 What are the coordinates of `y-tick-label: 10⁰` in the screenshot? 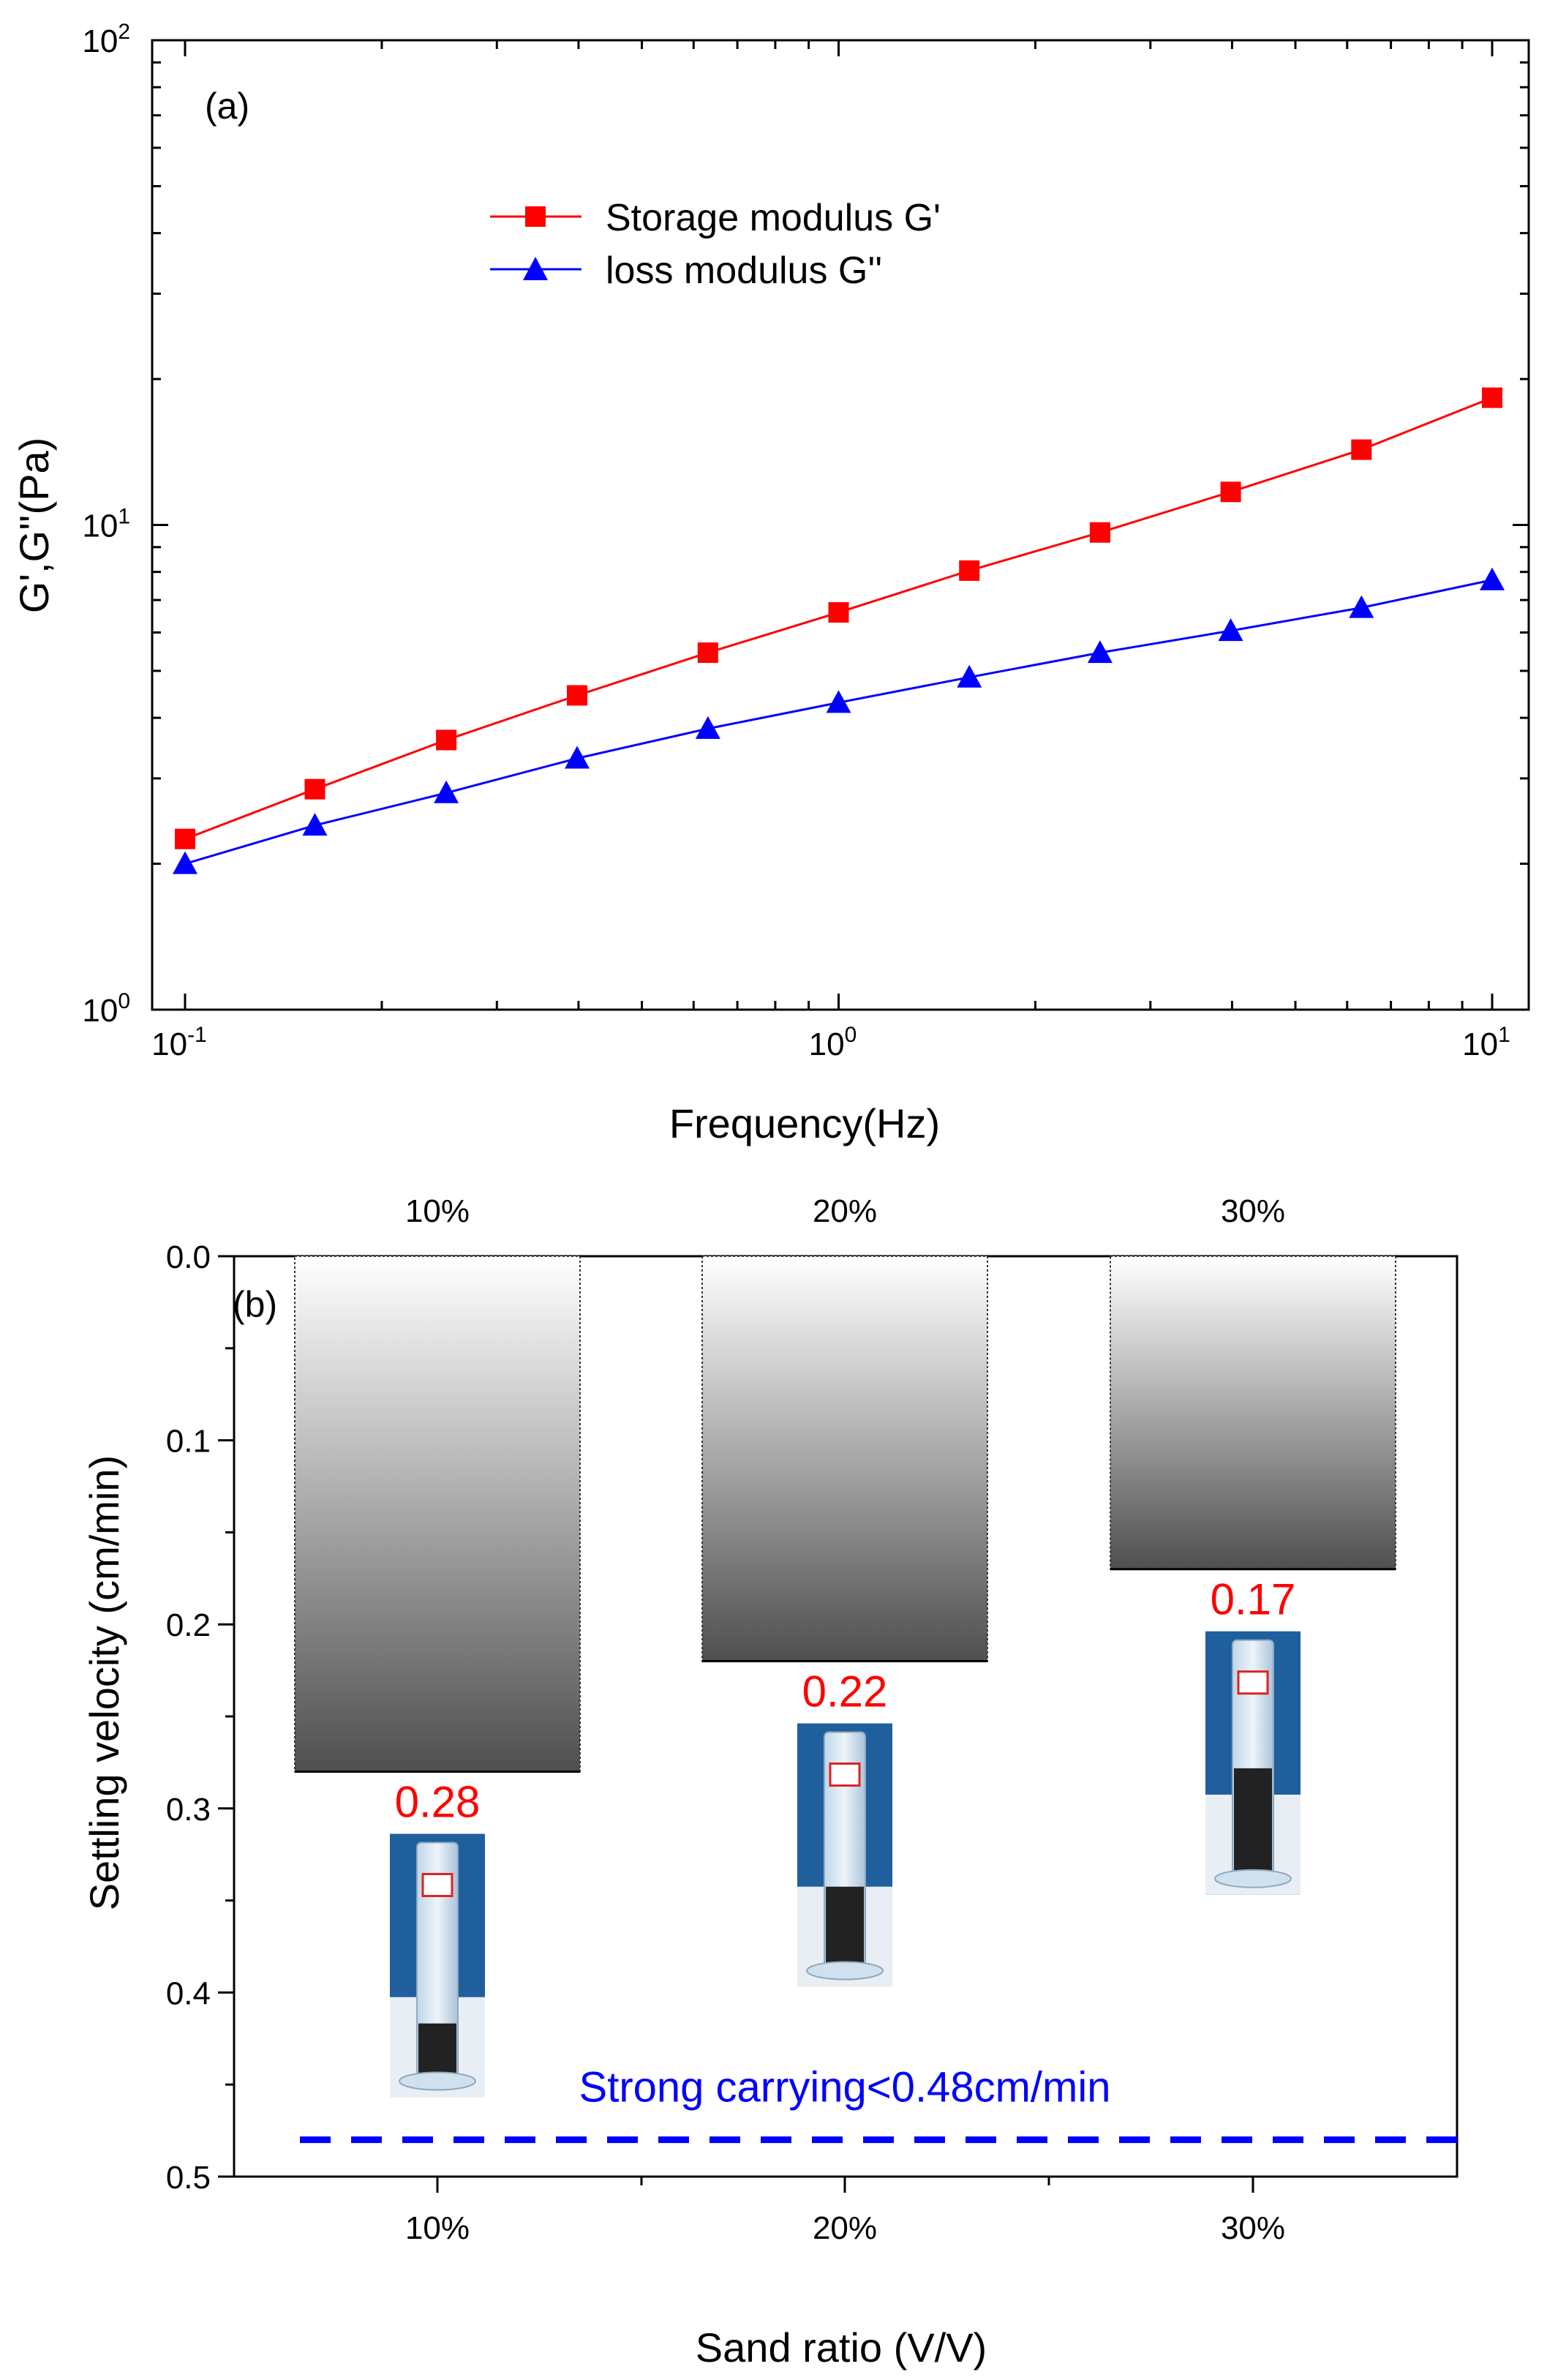 It's located at (106, 1009).